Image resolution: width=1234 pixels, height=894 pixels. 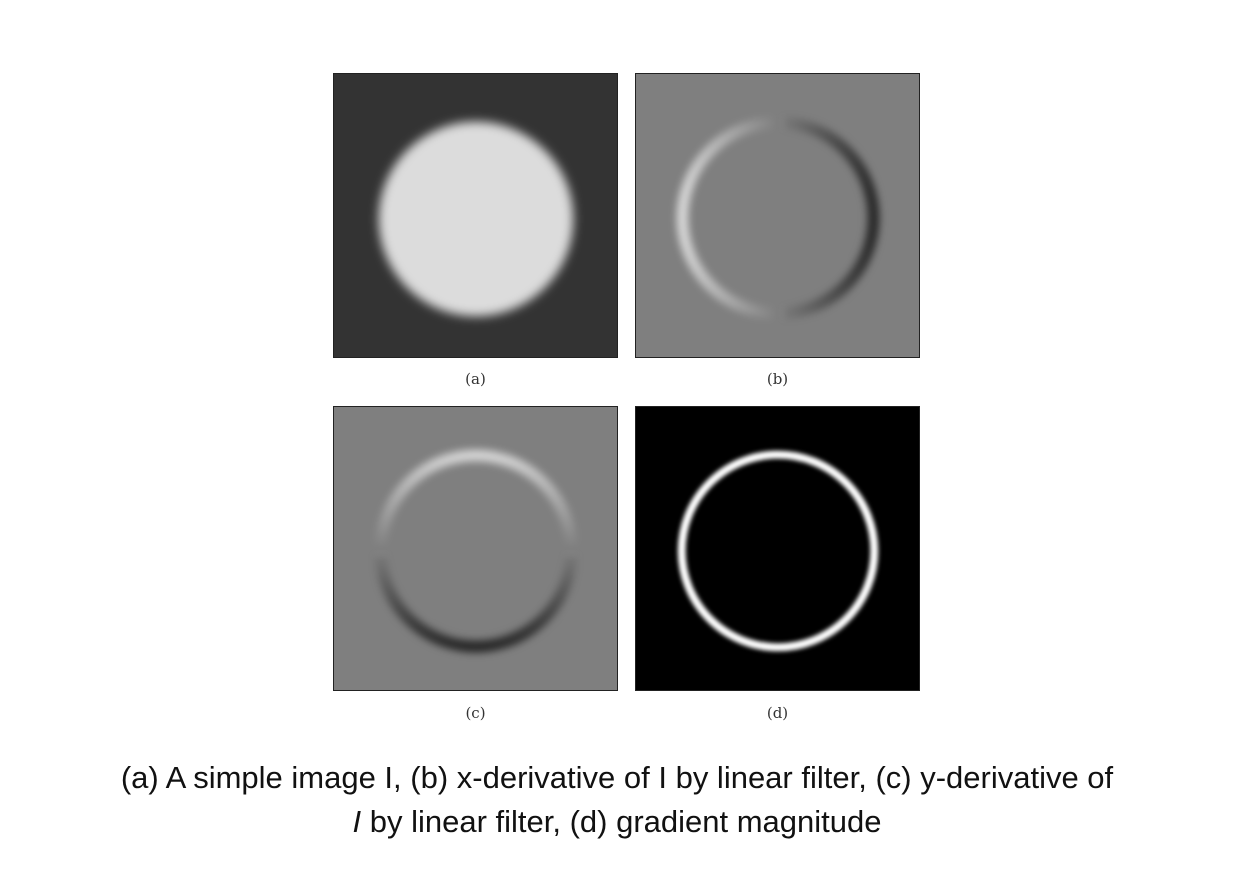 What do you see at coordinates (828, 218) in the screenshot?
I see `right-dark-edge` at bounding box center [828, 218].